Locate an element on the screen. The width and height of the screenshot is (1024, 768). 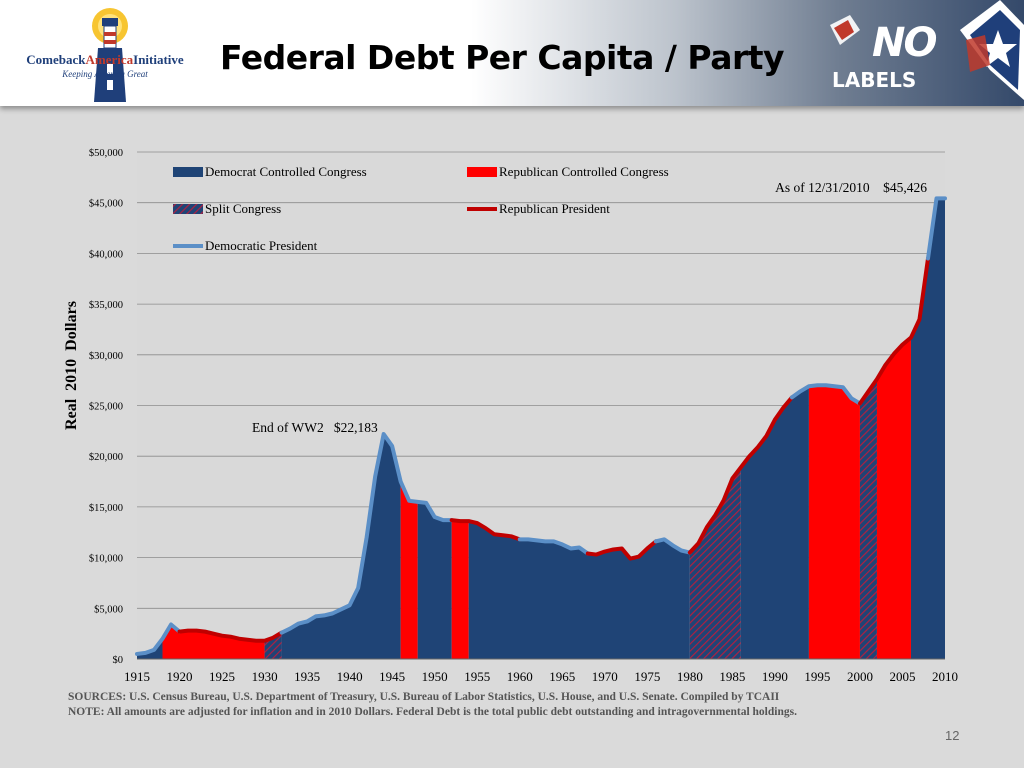
lighthouse-logo is located at coordinates (110, 55).